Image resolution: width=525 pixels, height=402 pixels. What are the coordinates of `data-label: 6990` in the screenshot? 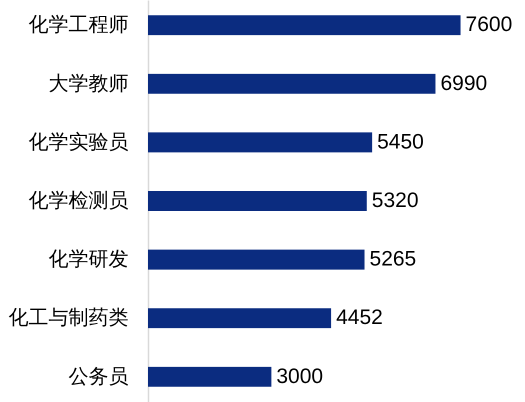 It's located at (464, 83).